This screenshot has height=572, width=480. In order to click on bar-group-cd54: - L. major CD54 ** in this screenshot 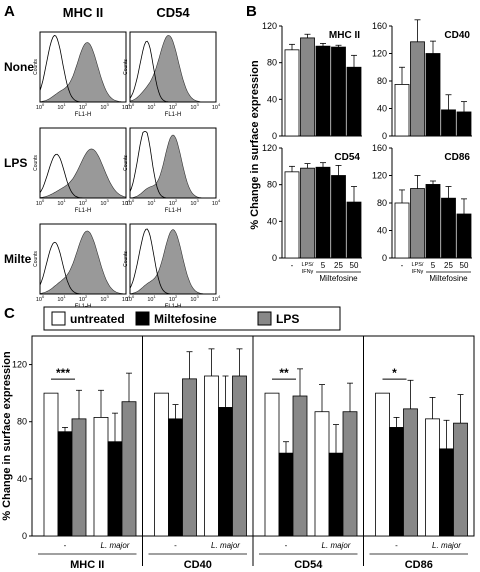, I will do `click(305, 453)`.